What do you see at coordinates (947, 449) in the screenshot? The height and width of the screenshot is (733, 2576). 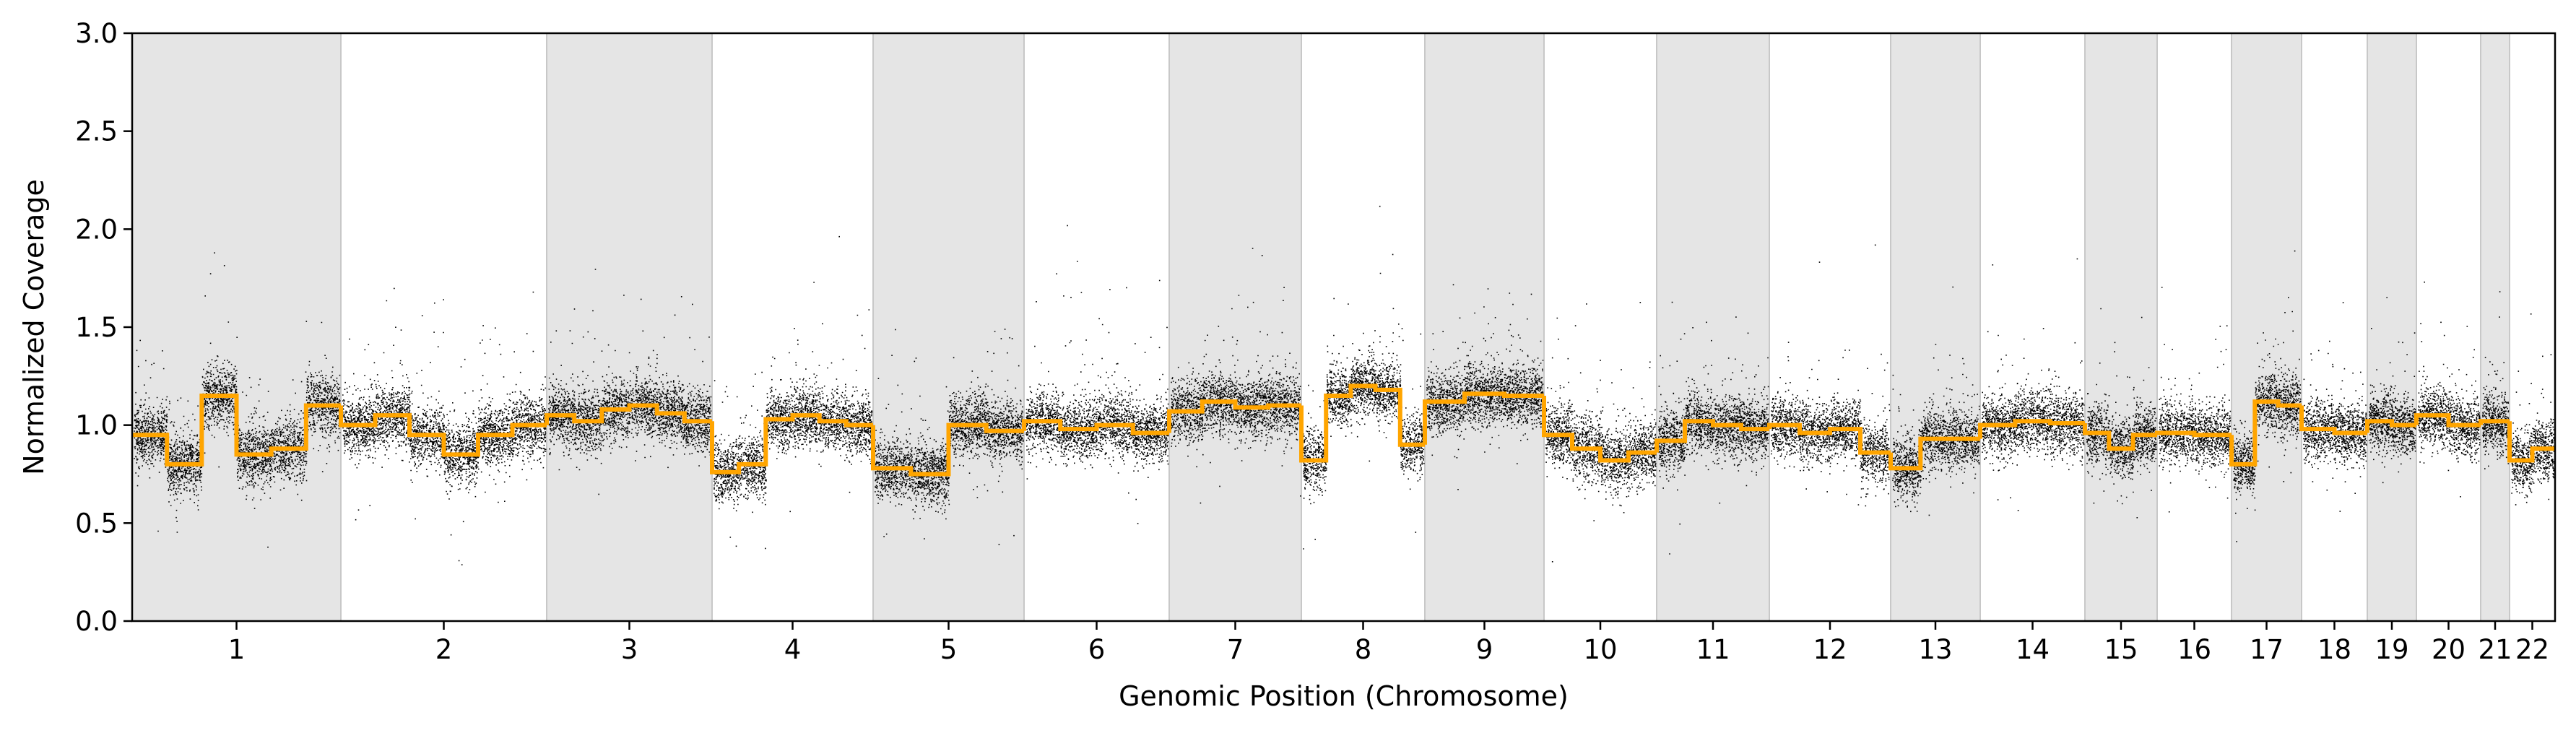 I see `segment-line-chr5` at bounding box center [947, 449].